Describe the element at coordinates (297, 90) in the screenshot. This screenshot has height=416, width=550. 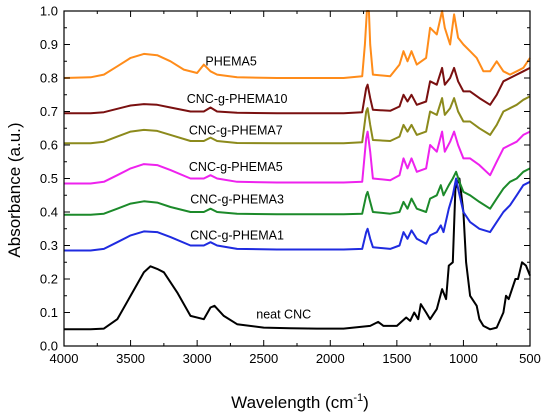
I see `series-line-cnc-g-phema10` at that location.